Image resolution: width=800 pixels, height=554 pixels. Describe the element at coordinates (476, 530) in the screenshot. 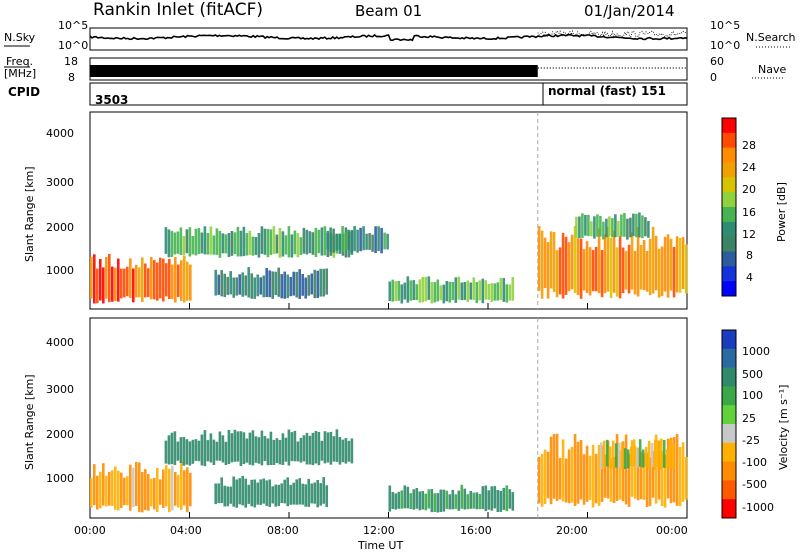

I see `xtick-4: 16:00` at that location.